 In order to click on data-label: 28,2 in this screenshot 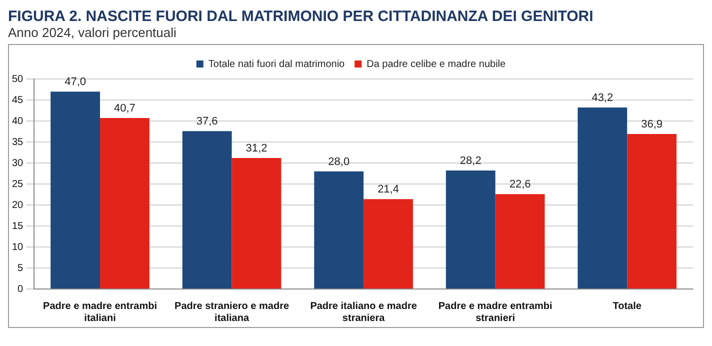, I will do `click(471, 161)`.